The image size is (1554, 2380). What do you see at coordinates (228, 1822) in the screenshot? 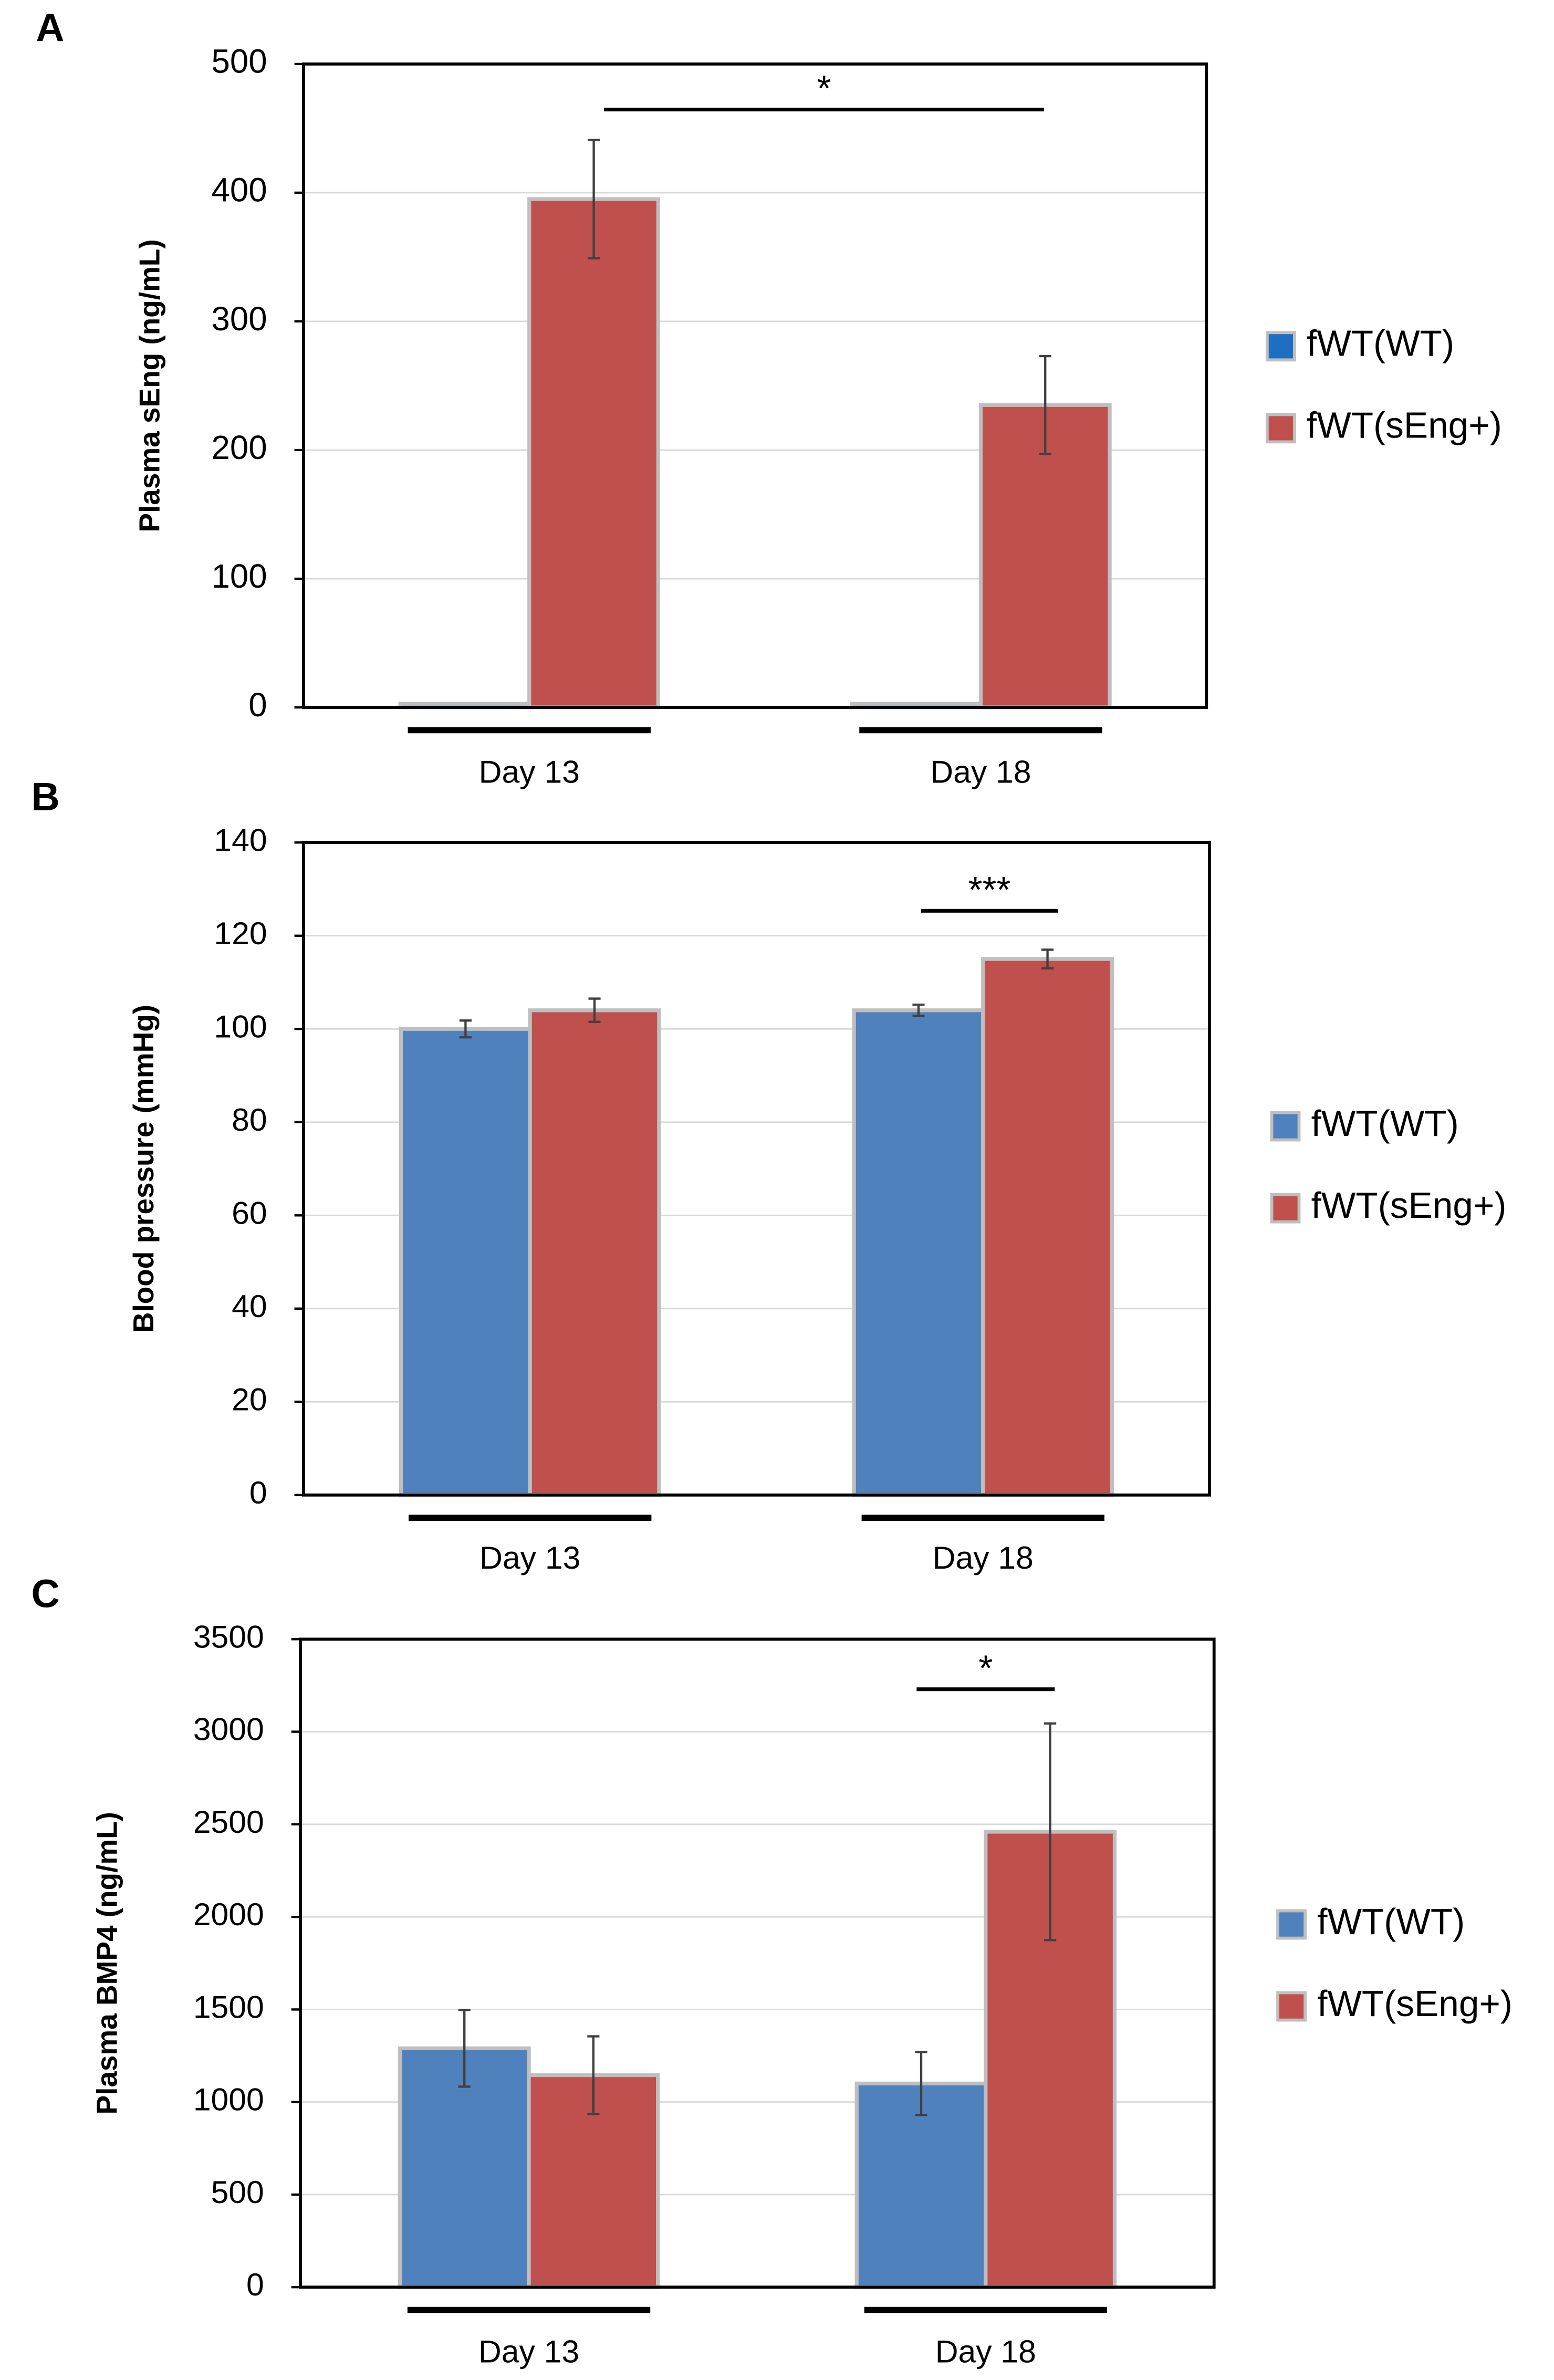
I see `y-tick-label: 2500` at bounding box center [228, 1822].